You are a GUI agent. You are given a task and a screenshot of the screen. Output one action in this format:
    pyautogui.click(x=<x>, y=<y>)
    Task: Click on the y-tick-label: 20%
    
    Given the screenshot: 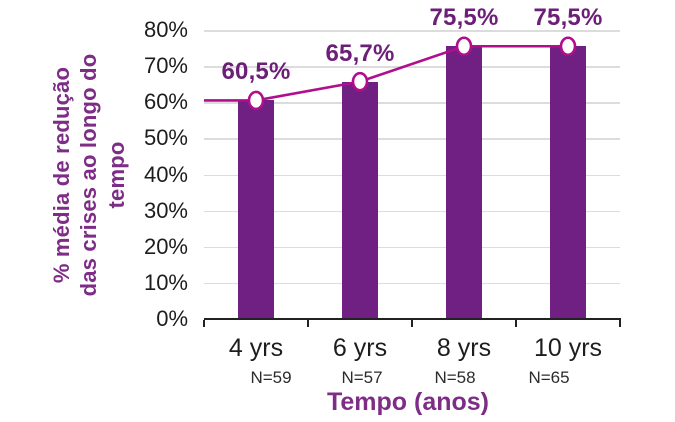 What is the action you would take?
    pyautogui.click(x=165, y=246)
    